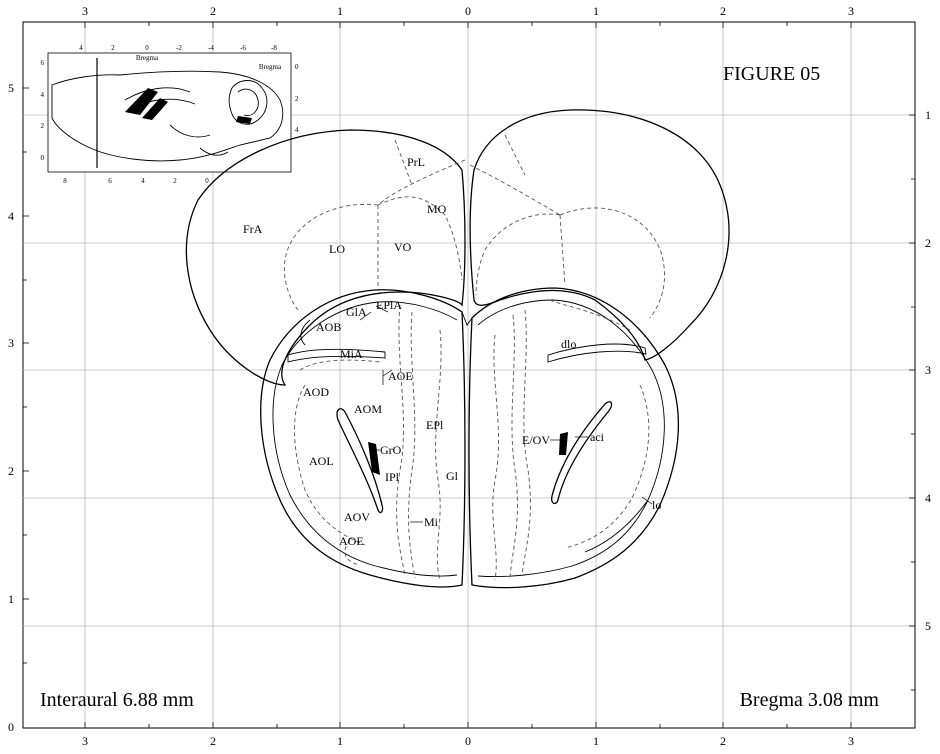 This screenshot has width=940, height=754. I want to click on label-aol: AOL, so click(321, 461).